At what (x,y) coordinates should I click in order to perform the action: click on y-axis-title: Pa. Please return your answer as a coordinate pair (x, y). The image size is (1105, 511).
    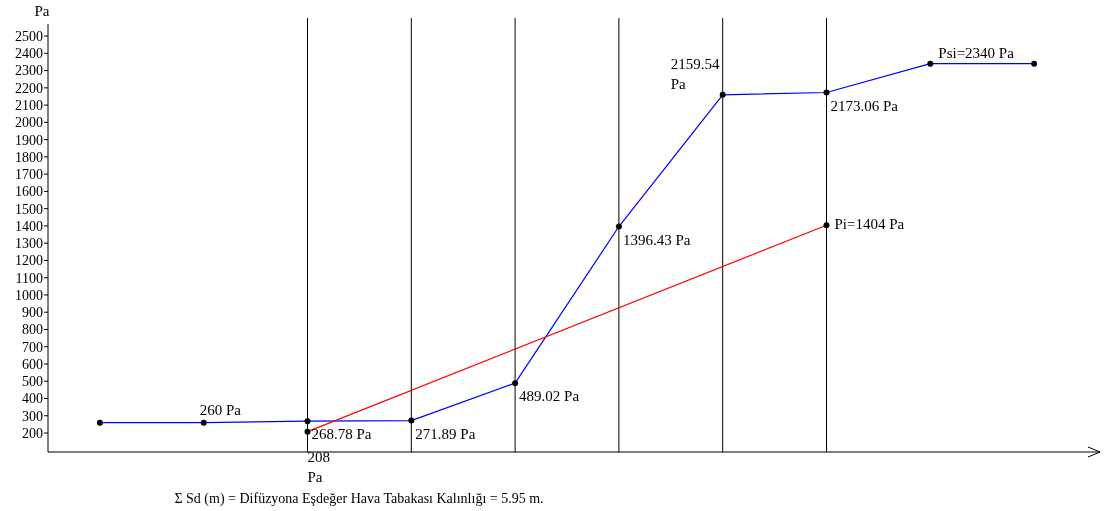
    Looking at the image, I should click on (42, 11).